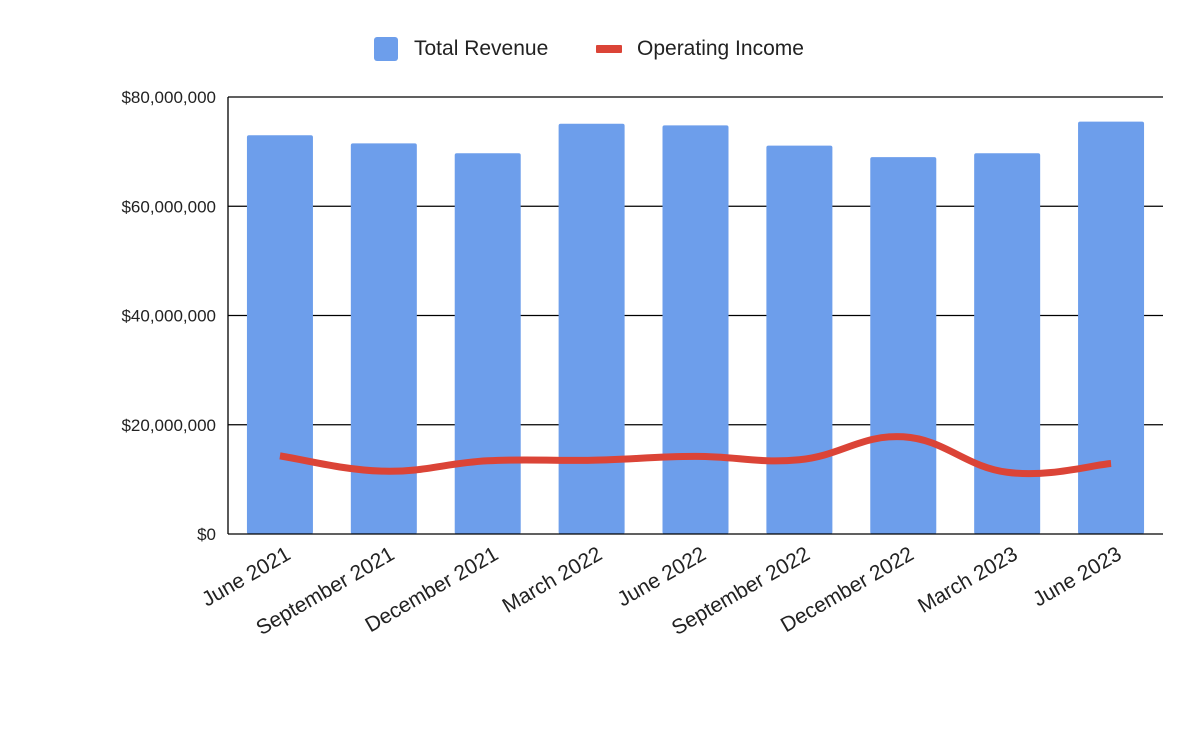 The image size is (1200, 746). Describe the element at coordinates (168, 97) in the screenshot. I see `y-tick-label: $80,000,000` at that location.